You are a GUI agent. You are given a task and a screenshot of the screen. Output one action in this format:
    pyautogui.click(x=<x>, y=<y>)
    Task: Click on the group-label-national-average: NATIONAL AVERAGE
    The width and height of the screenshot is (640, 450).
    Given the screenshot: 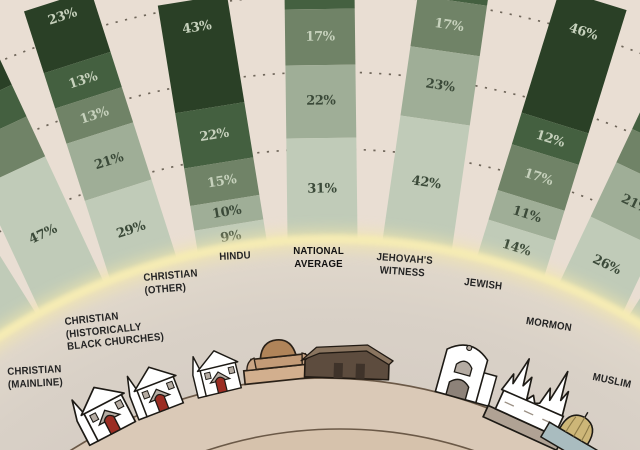 What is the action you would take?
    pyautogui.click(x=318, y=257)
    